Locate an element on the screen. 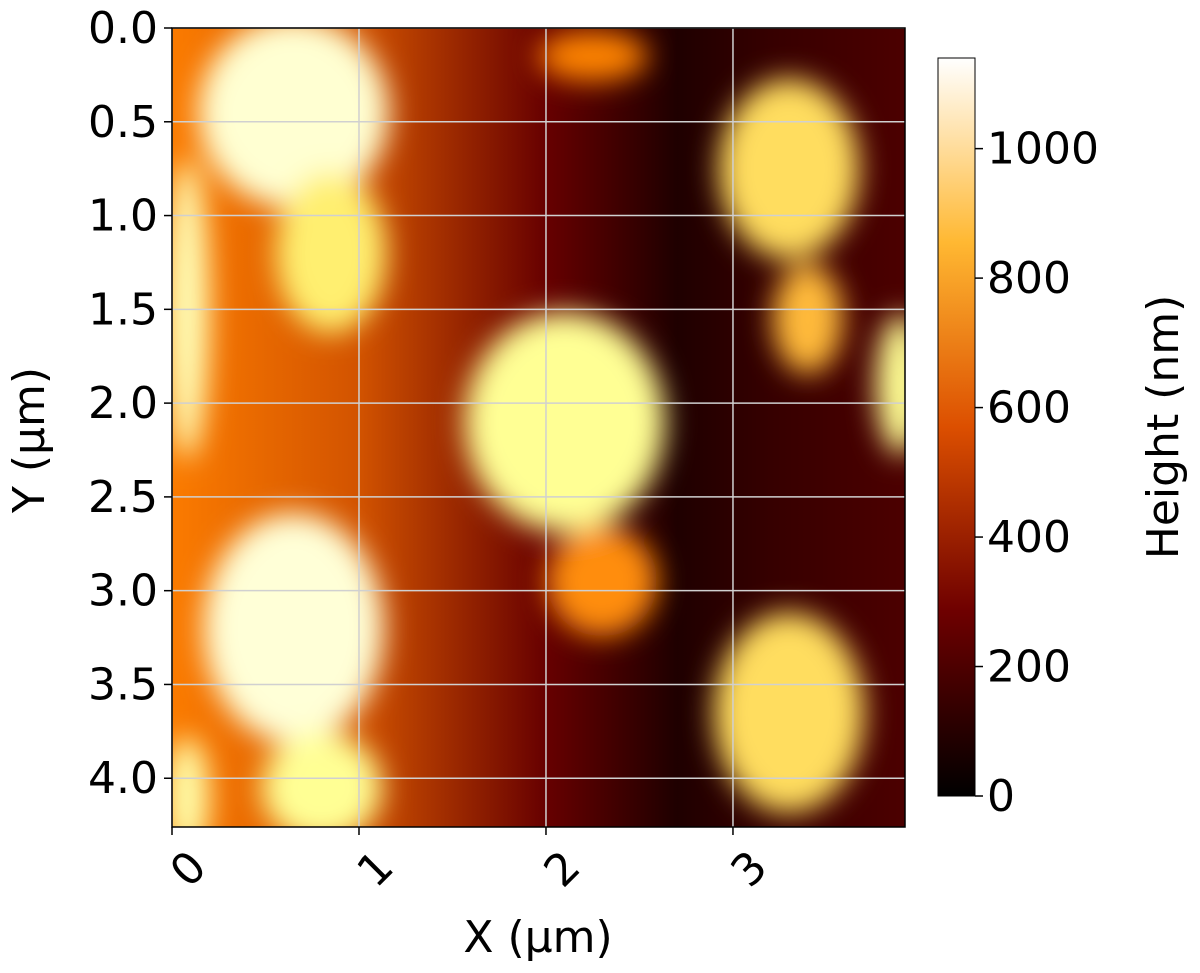 The image size is (1200, 973). y-tick-label: 3.5 is located at coordinates (123, 684).